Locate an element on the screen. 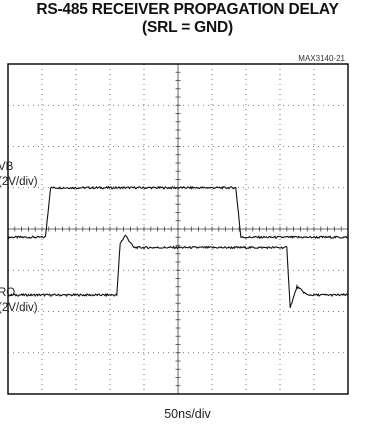  chart-subtitle: (SRL = GND) is located at coordinates (187, 27).